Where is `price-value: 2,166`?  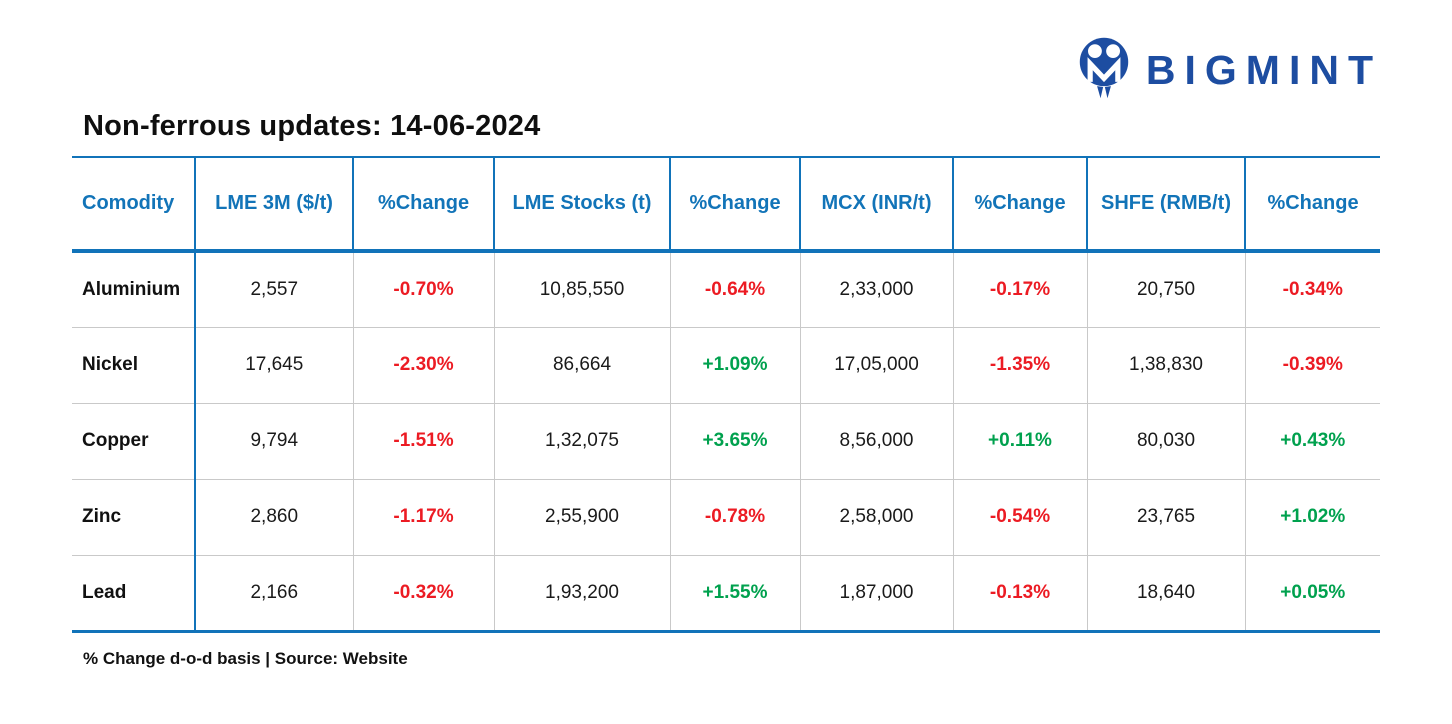 price-value: 2,166 is located at coordinates (273, 592).